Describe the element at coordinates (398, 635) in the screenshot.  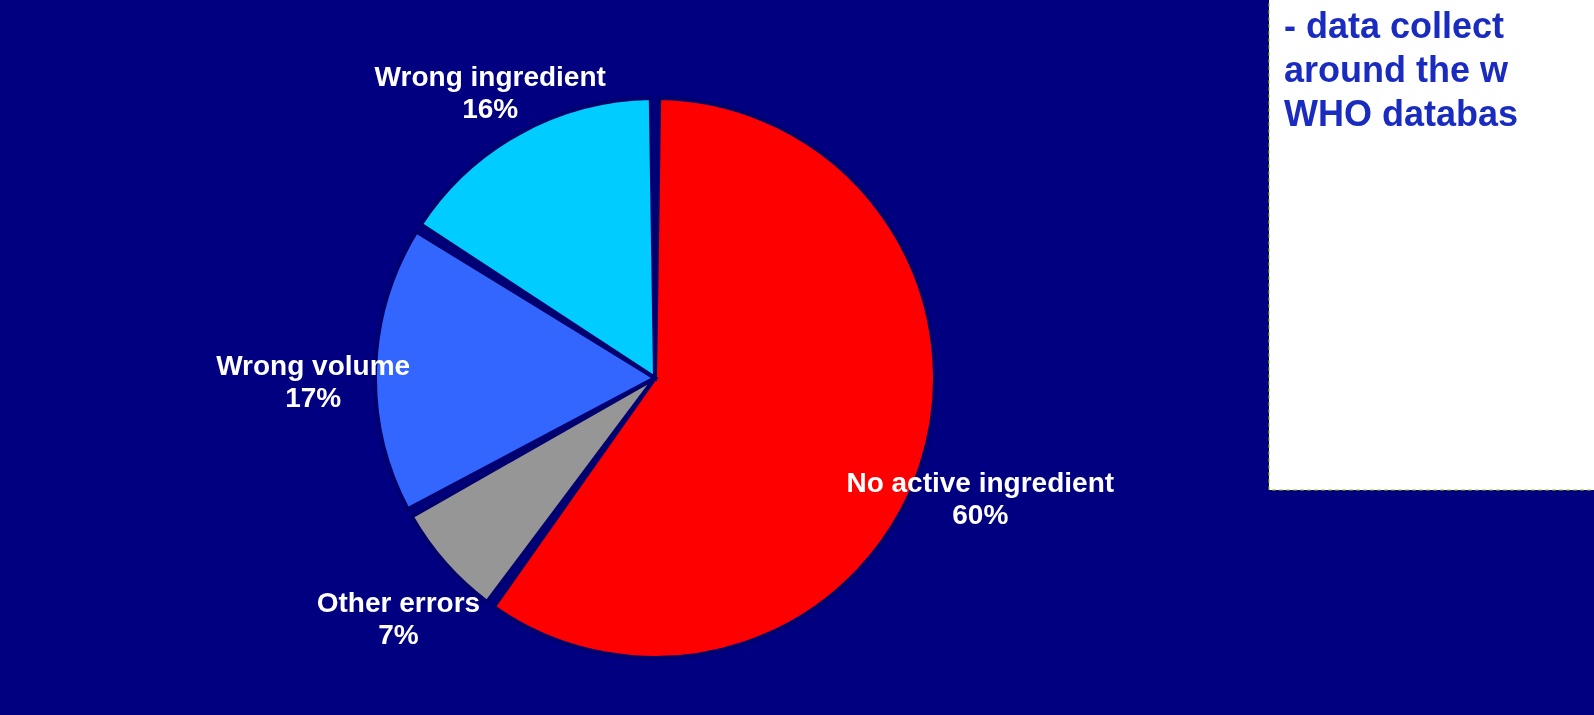
I see `data-label: 7%` at that location.